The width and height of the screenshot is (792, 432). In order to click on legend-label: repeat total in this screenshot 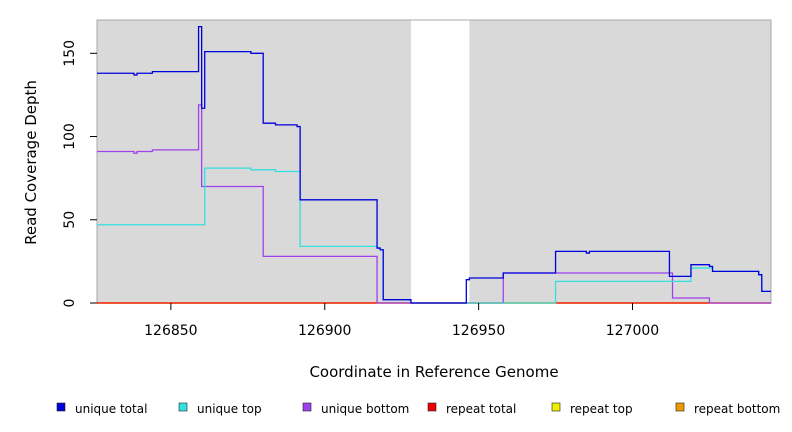, I will do `click(481, 409)`.